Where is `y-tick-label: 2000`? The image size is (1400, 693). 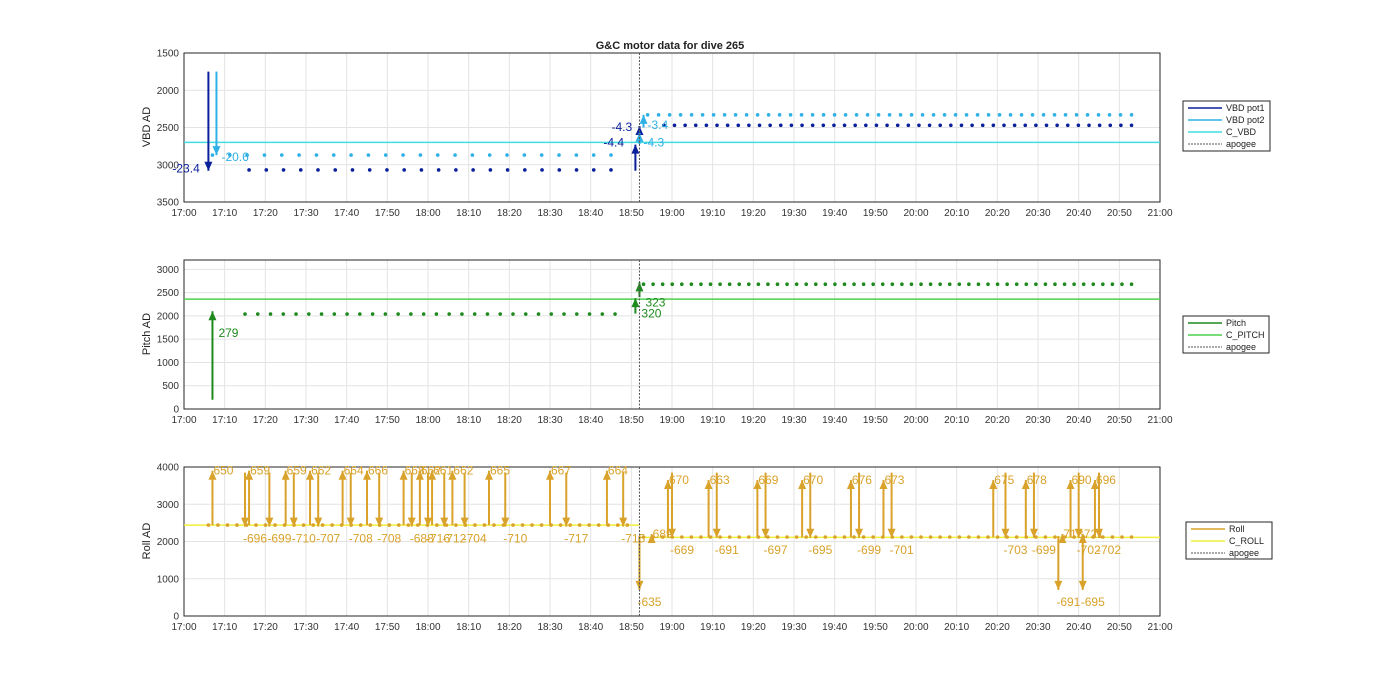
y-tick-label: 2000 is located at coordinates (168, 542).